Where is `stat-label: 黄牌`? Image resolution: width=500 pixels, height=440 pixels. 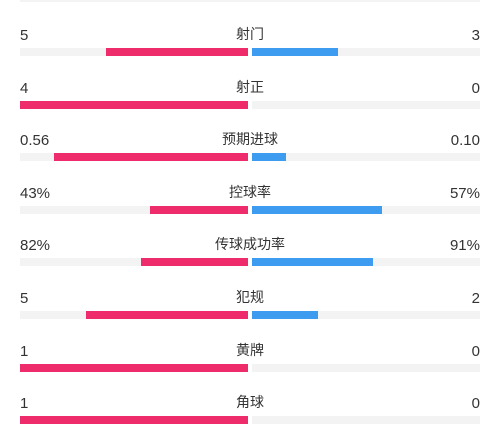
stat-label: 黄牌 is located at coordinates (250, 350).